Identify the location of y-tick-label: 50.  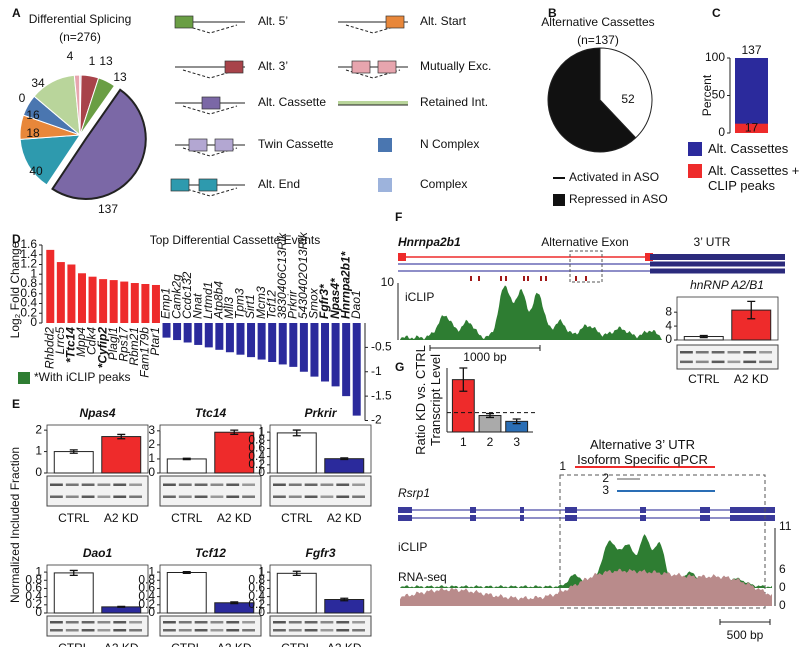
(719, 95).